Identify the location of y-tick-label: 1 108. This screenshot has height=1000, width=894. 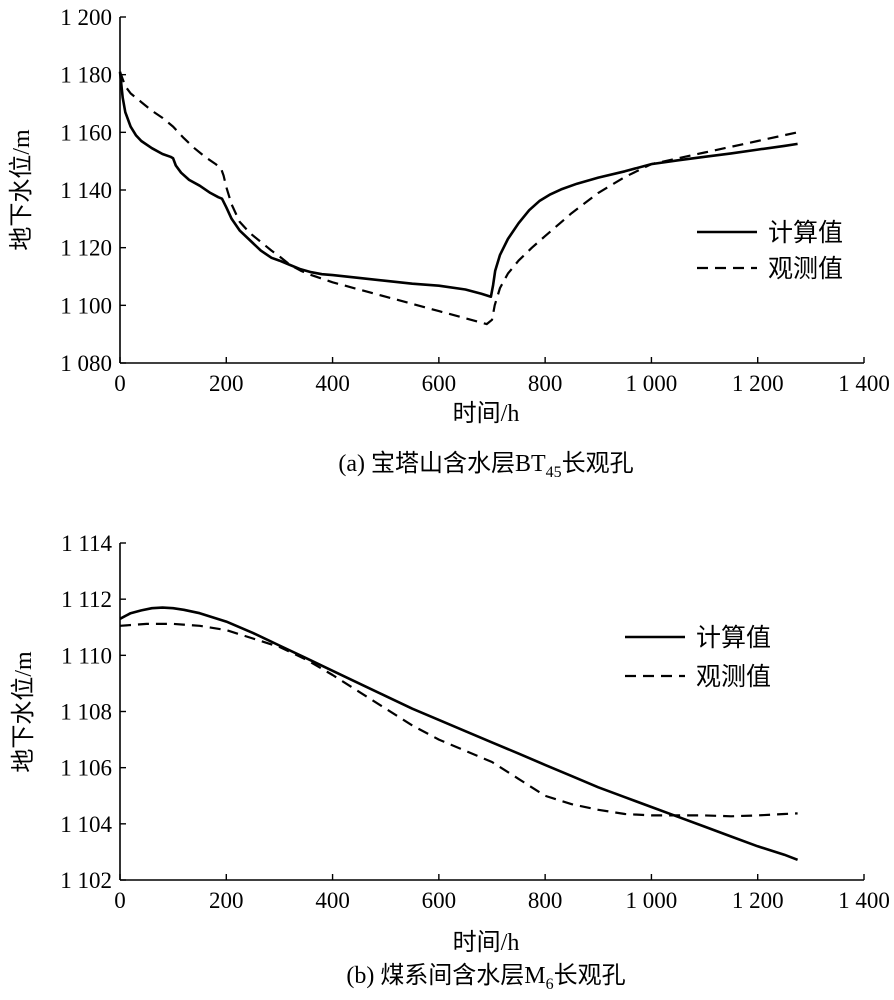
(86, 712).